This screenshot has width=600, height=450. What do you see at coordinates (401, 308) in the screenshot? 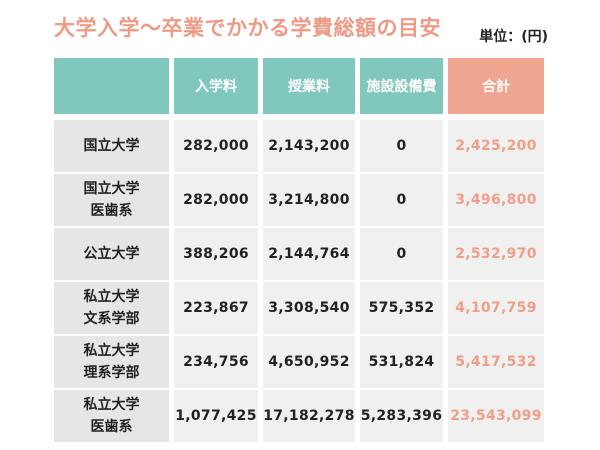
I see `cell-facility-fee: 575,352` at bounding box center [401, 308].